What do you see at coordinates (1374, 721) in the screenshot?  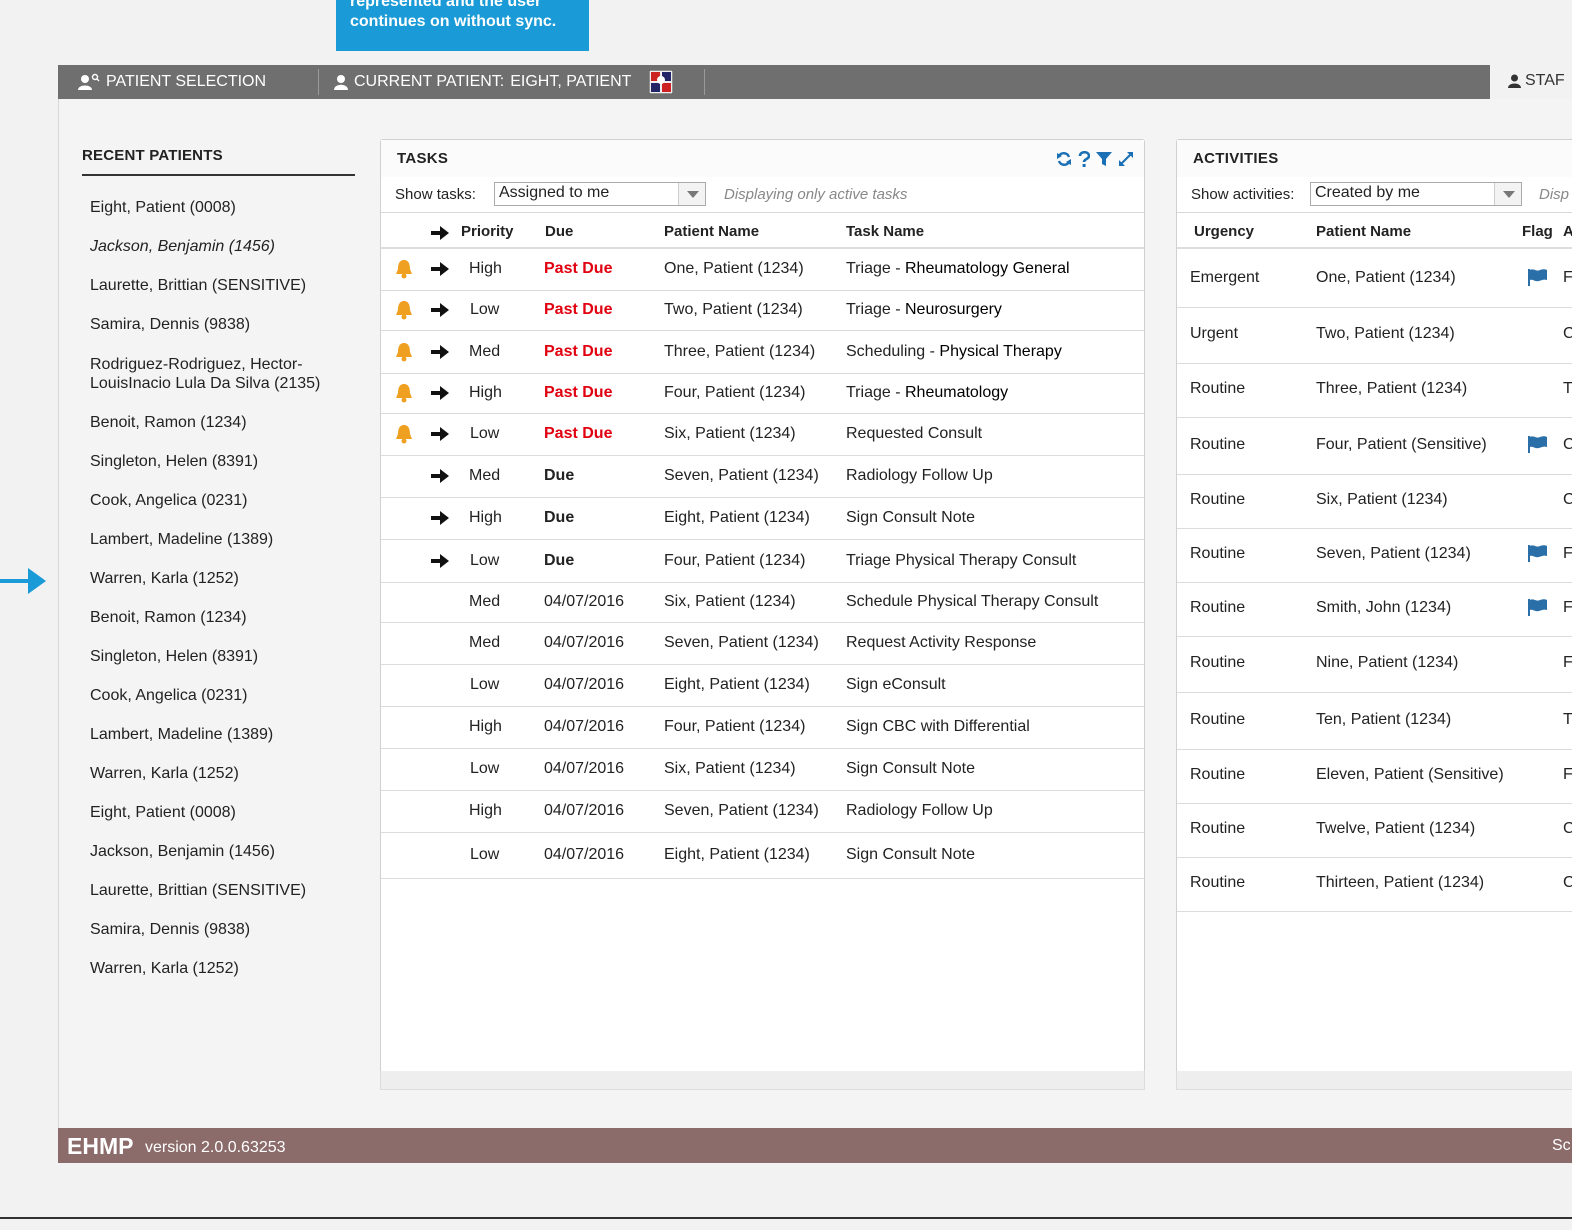 I see `activity-row: Routine Ten, Patient (1234) T` at bounding box center [1374, 721].